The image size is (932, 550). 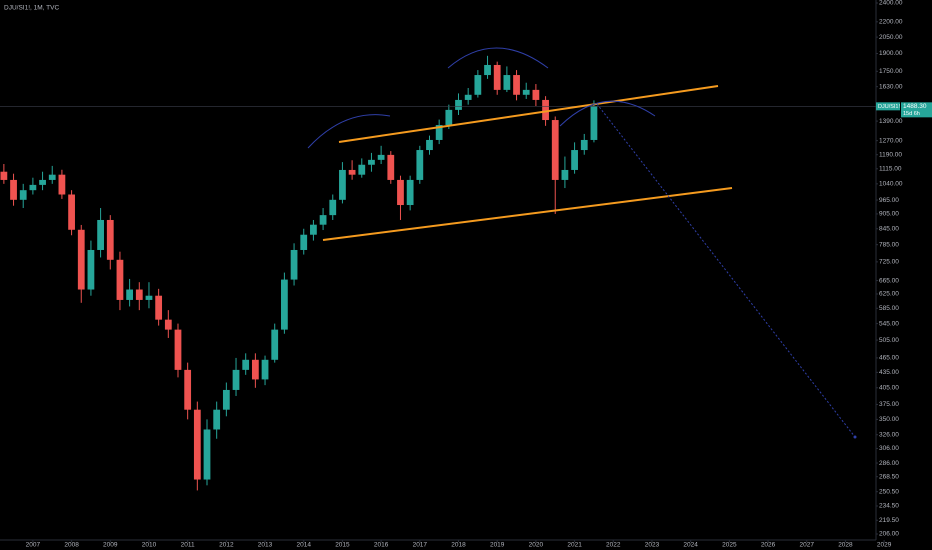 I want to click on arc-left-shoulder, so click(x=349, y=131).